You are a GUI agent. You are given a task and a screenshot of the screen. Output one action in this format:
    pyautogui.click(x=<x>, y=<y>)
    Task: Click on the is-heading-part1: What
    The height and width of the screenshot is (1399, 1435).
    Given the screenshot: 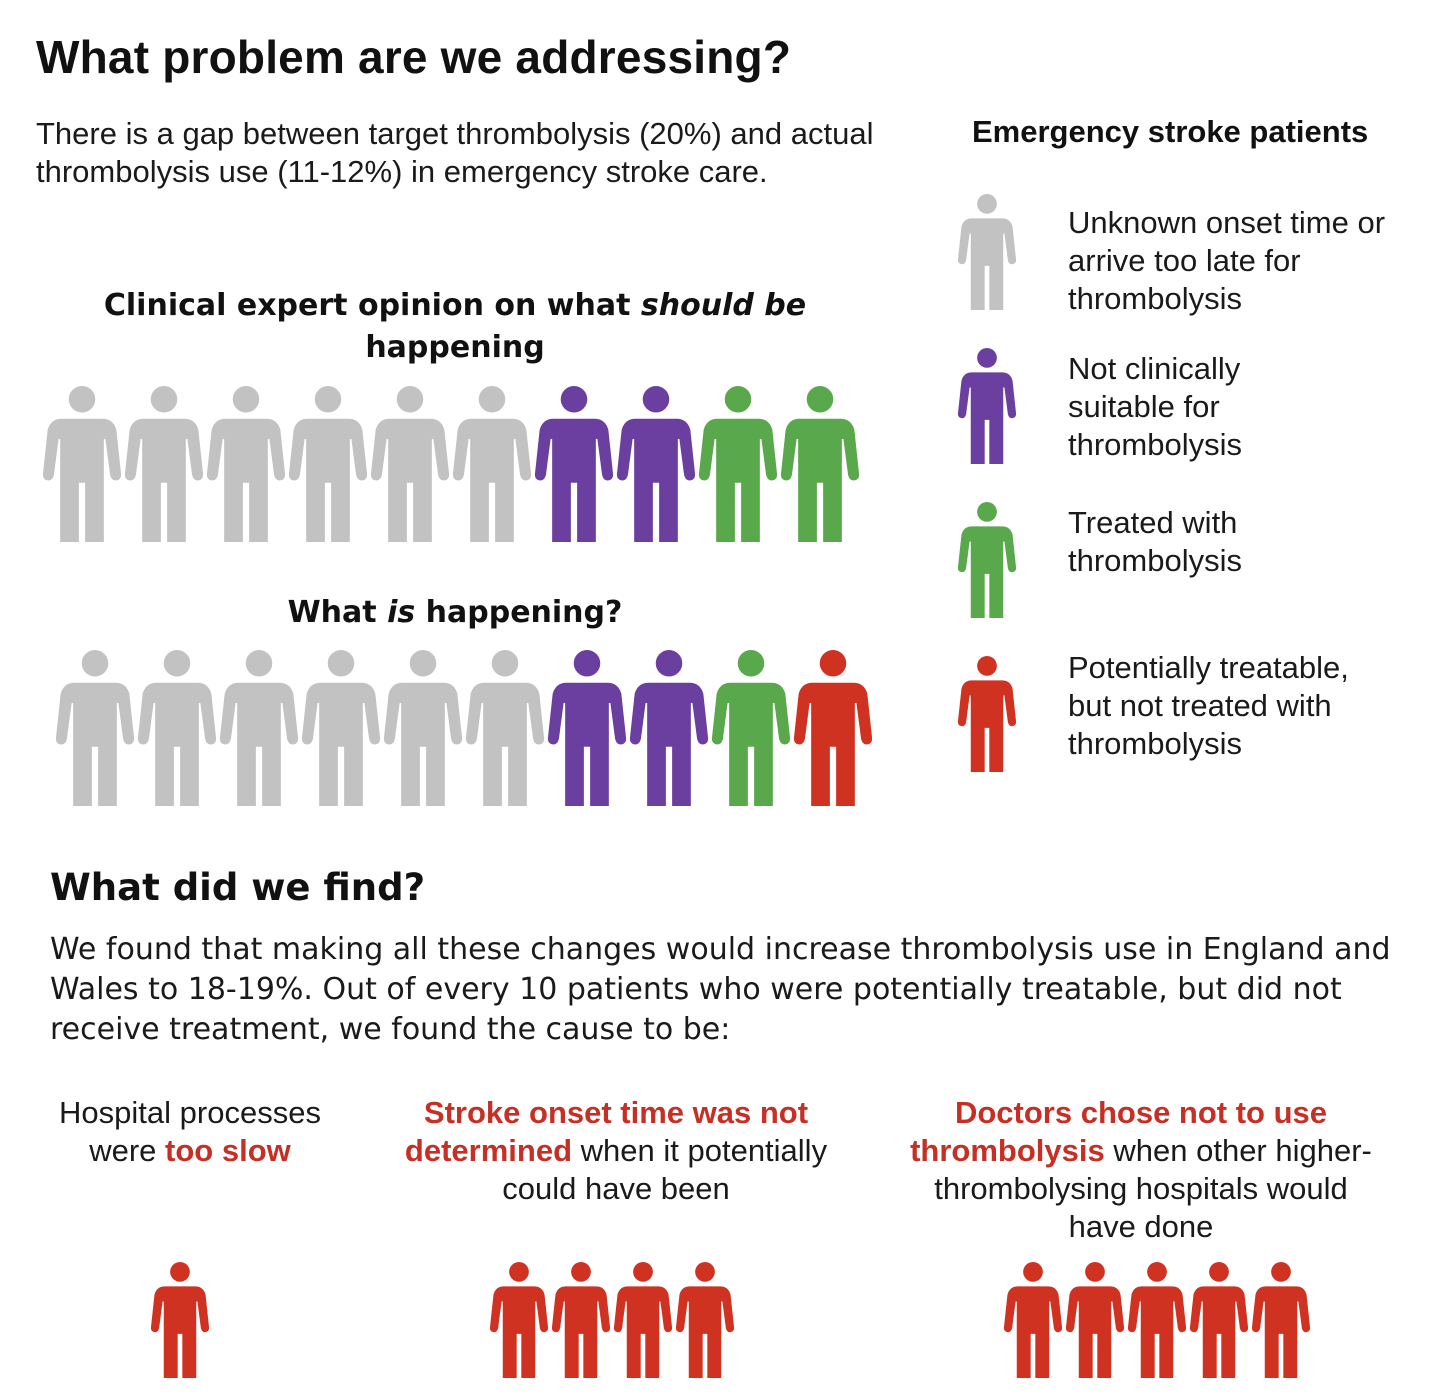 What is the action you would take?
    pyautogui.click(x=337, y=612)
    